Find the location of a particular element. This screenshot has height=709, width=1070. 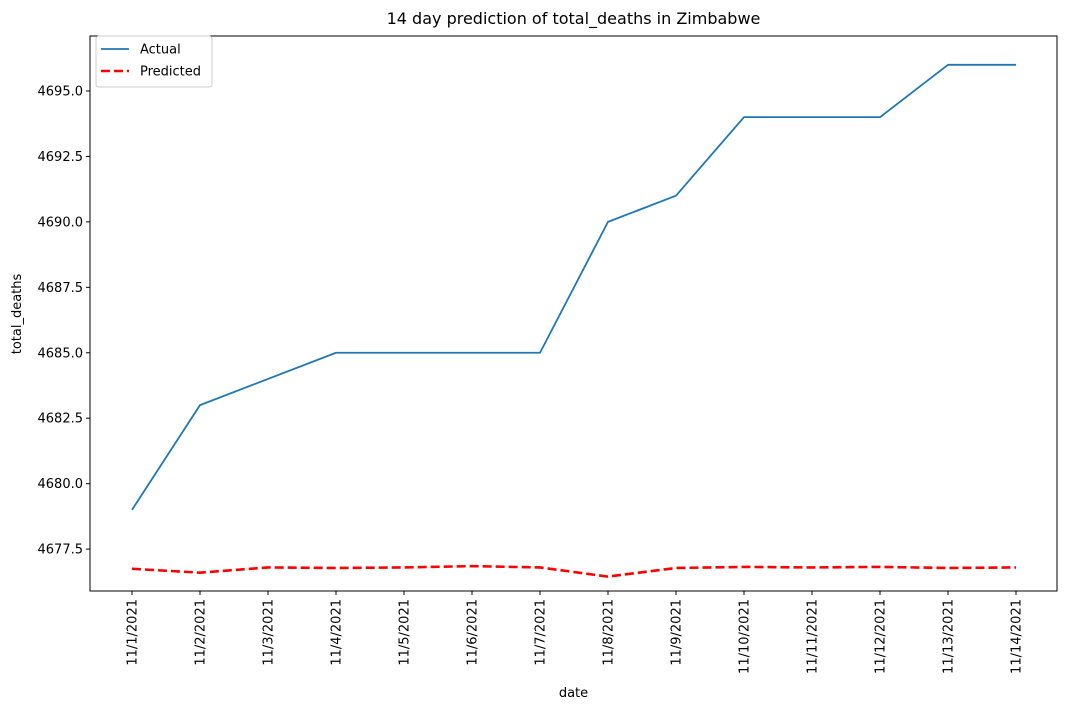

x-tick-label: 11/11/2021 is located at coordinates (813, 636).